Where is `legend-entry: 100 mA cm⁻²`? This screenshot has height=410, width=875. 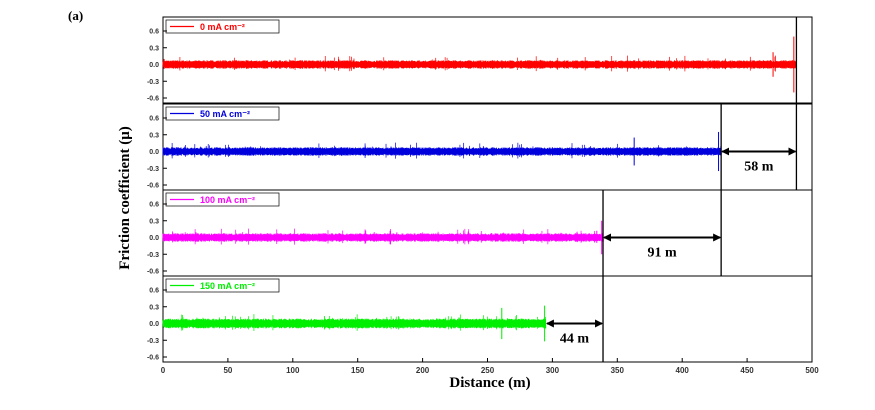 legend-entry: 100 mA cm⁻² is located at coordinates (222, 199).